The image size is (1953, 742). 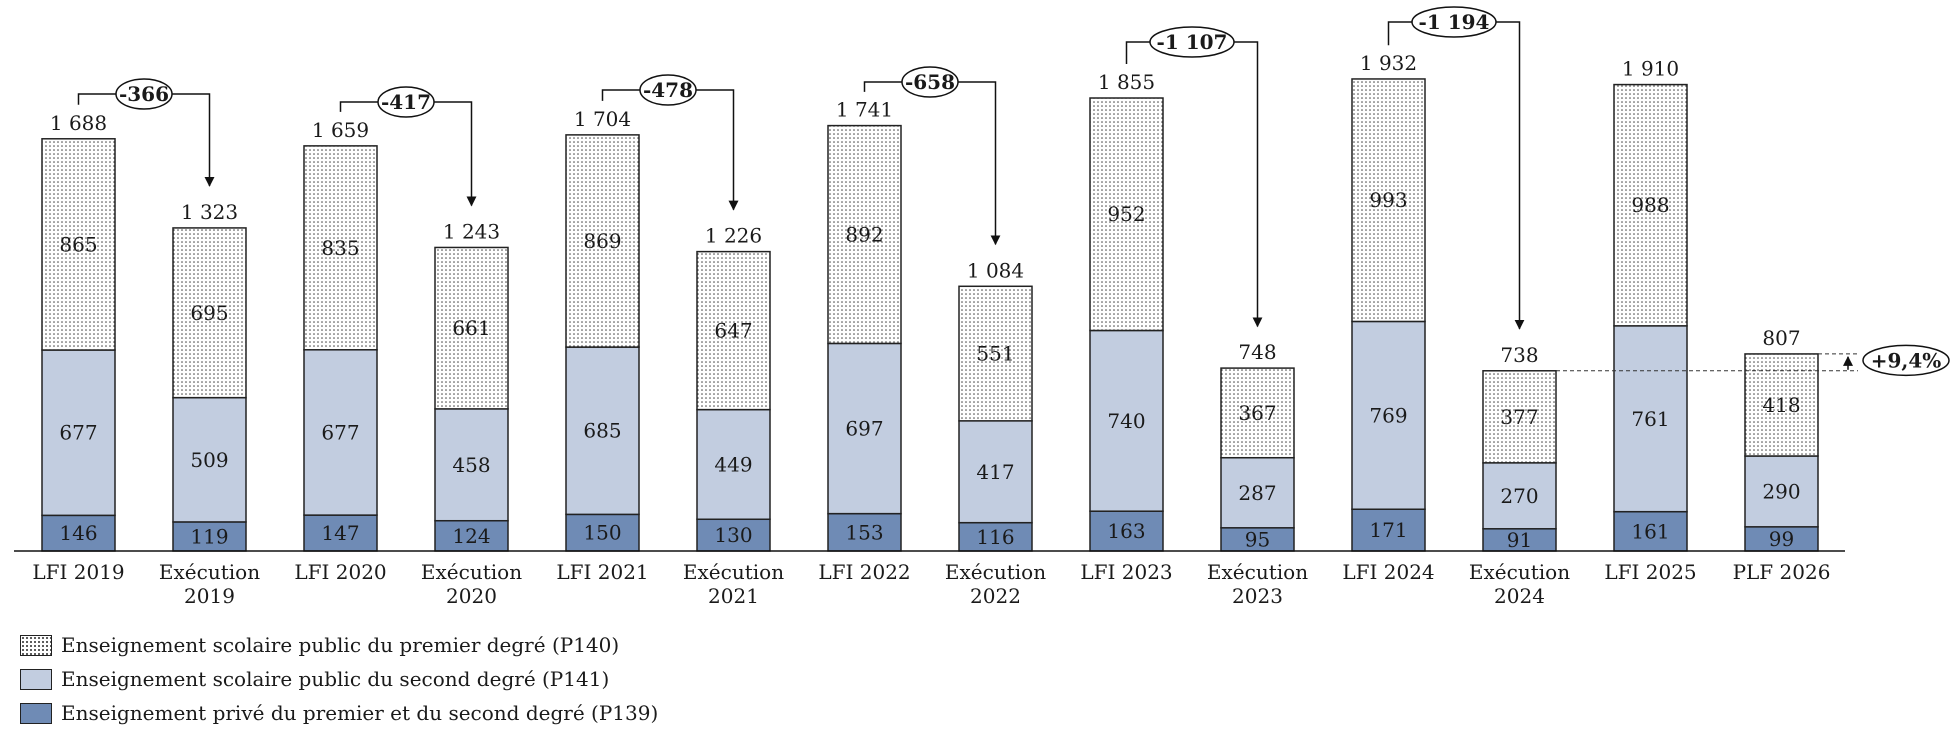 What do you see at coordinates (78, 244) in the screenshot?
I see `value-label-p140-0: 865` at bounding box center [78, 244].